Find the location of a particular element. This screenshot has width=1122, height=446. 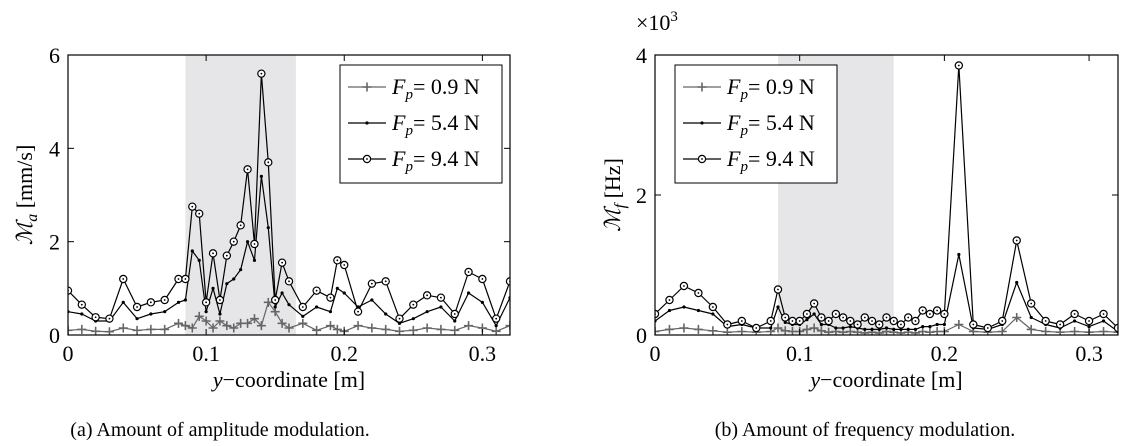

data-point-2-28-center is located at coordinates (915, 321).